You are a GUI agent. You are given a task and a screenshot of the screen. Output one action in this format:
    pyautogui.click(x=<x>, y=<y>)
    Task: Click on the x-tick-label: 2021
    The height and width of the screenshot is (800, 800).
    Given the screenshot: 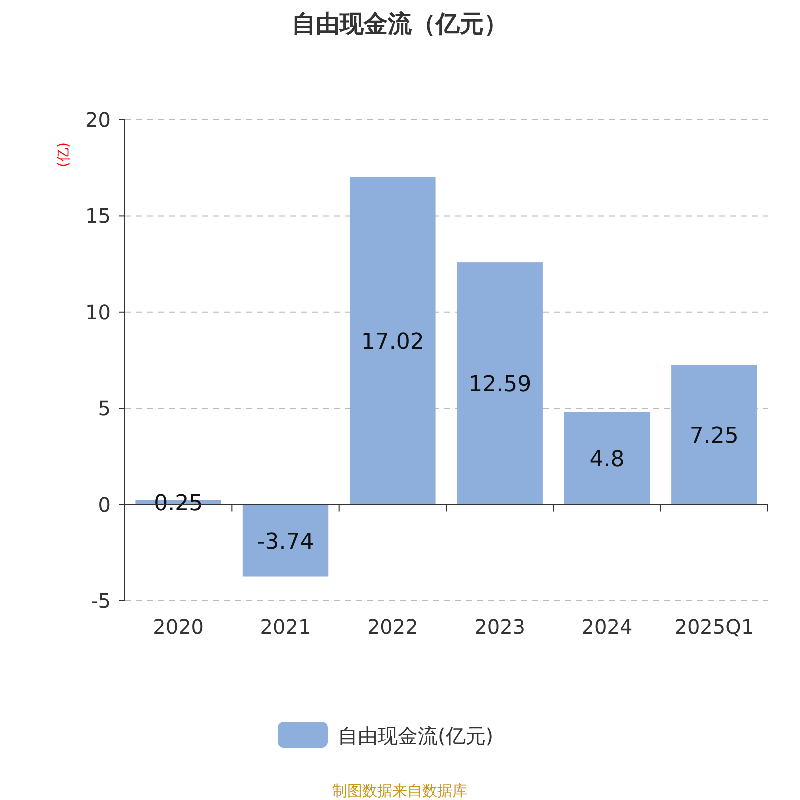 What is the action you would take?
    pyautogui.click(x=286, y=627)
    